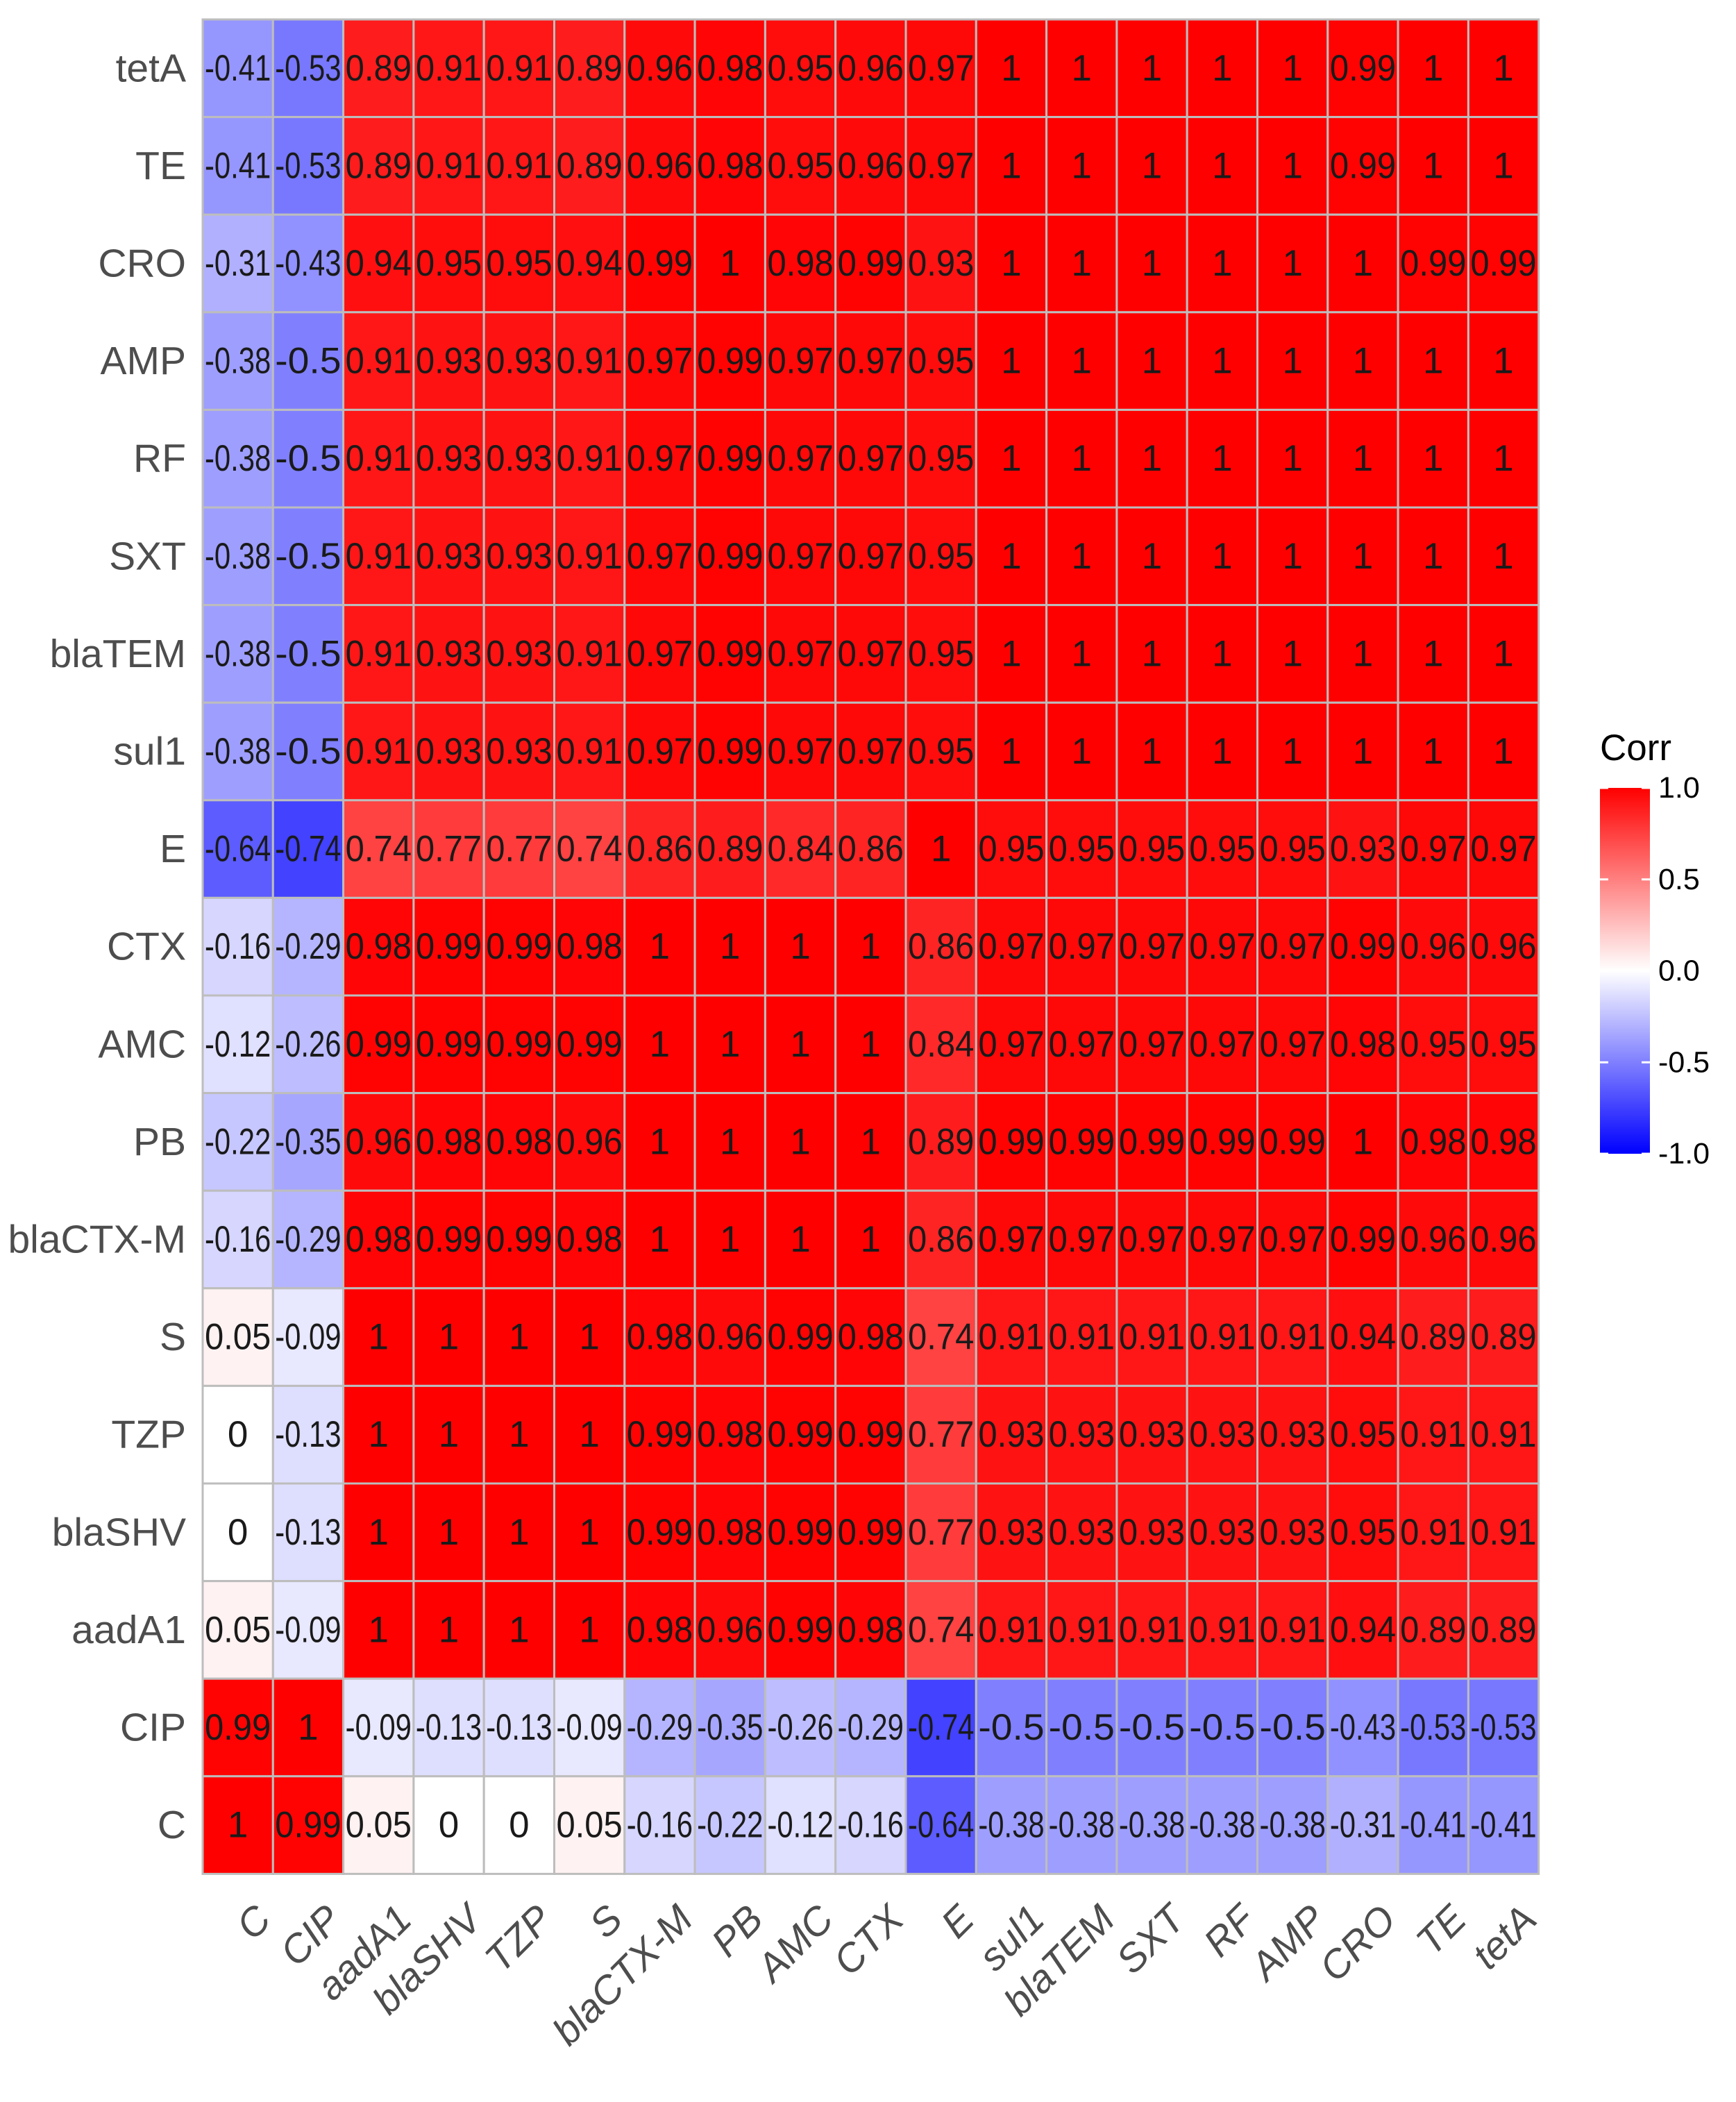 Image resolution: width=1736 pixels, height=2102 pixels. What do you see at coordinates (869, 1940) in the screenshot?
I see `column-tick-label: CTX` at bounding box center [869, 1940].